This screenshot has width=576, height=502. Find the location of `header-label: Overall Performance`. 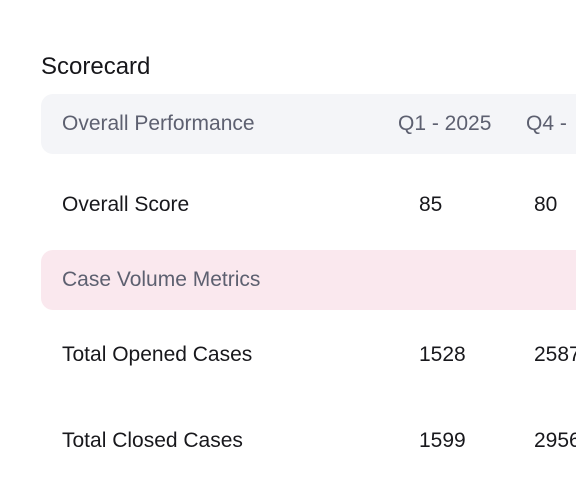

header-label: Overall Performance is located at coordinates (158, 123).